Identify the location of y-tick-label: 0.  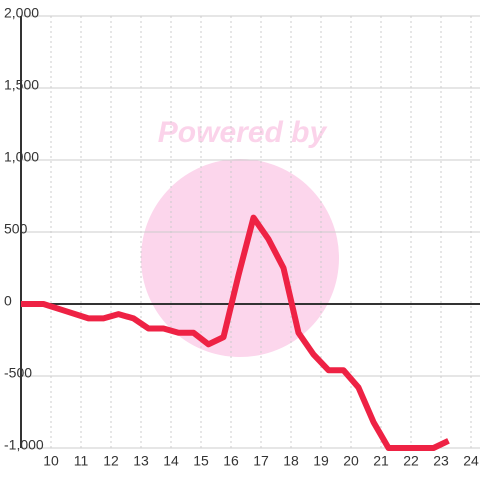
(8, 301).